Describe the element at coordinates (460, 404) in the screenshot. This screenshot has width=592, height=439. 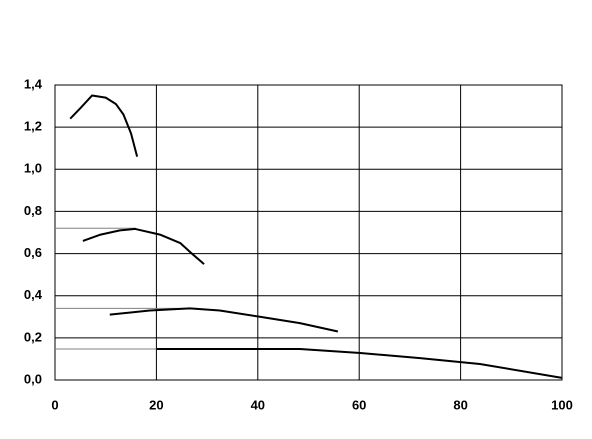
I see `x-tick-label: 80` at that location.